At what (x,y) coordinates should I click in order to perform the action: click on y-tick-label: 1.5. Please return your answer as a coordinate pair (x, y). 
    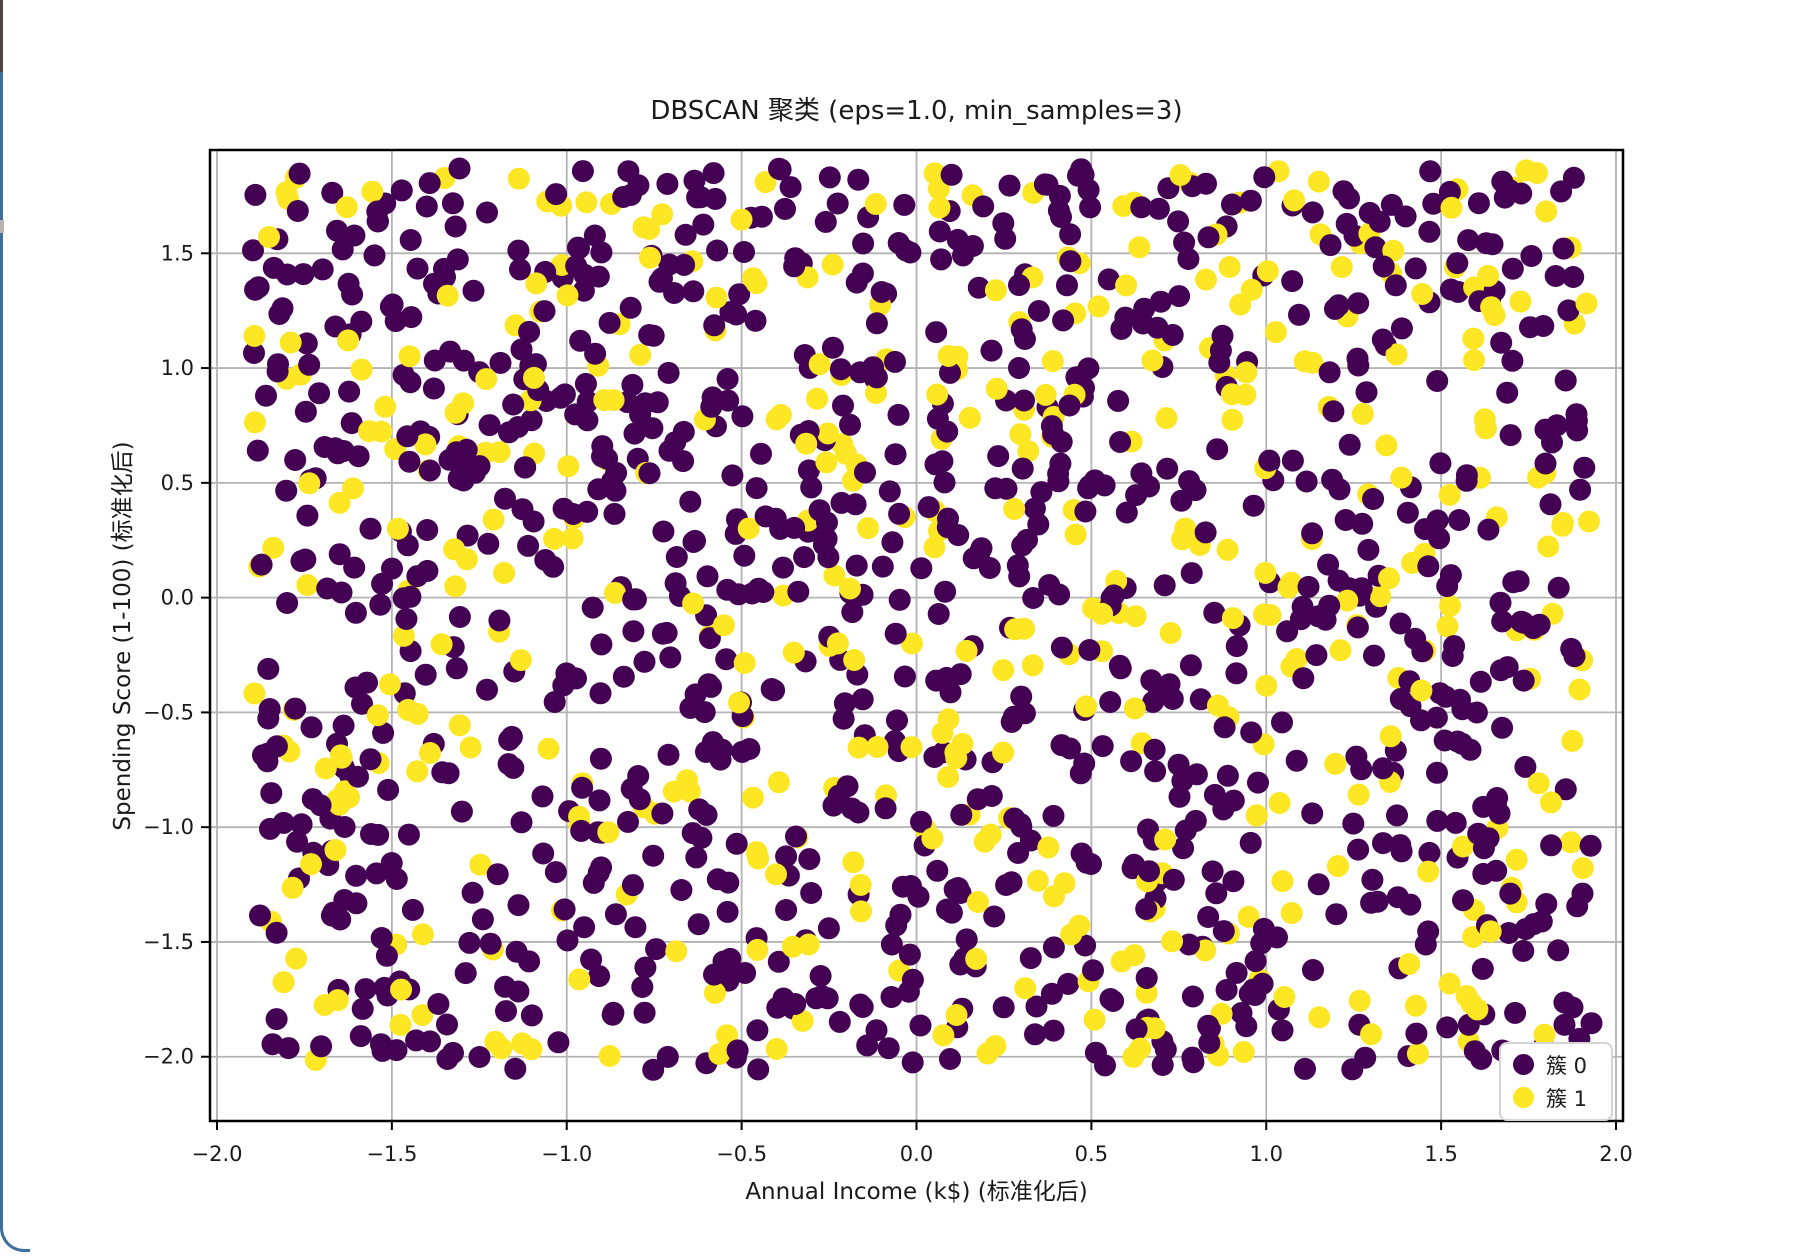
    Looking at the image, I should click on (177, 253).